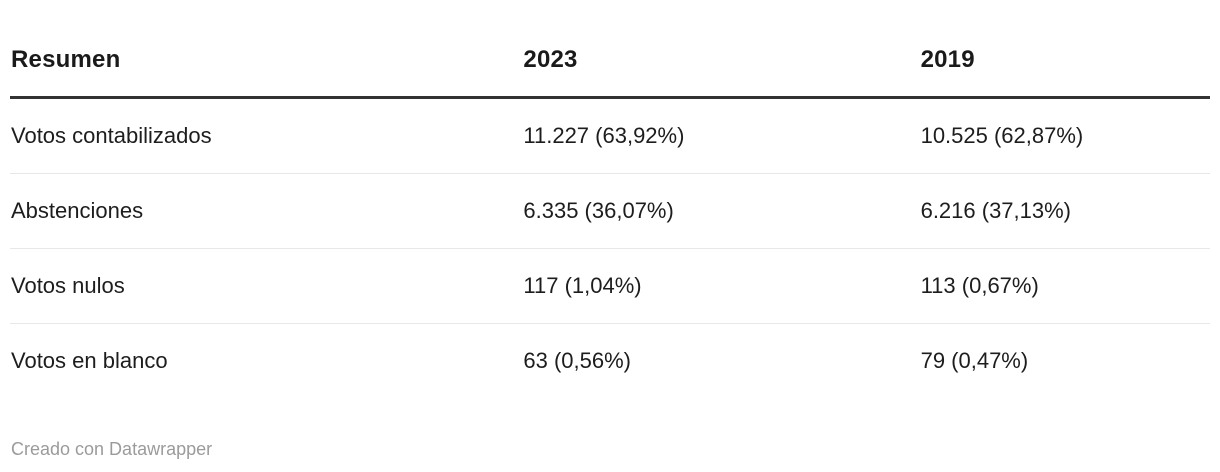 Image resolution: width=1220 pixels, height=472 pixels. Describe the element at coordinates (721, 49) in the screenshot. I see `column-header-2023: 2023` at that location.